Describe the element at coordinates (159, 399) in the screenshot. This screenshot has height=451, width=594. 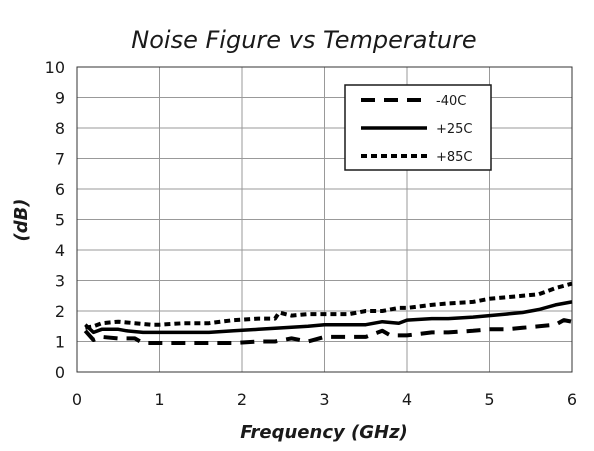
I see `x-tick-label: 1` at that location.